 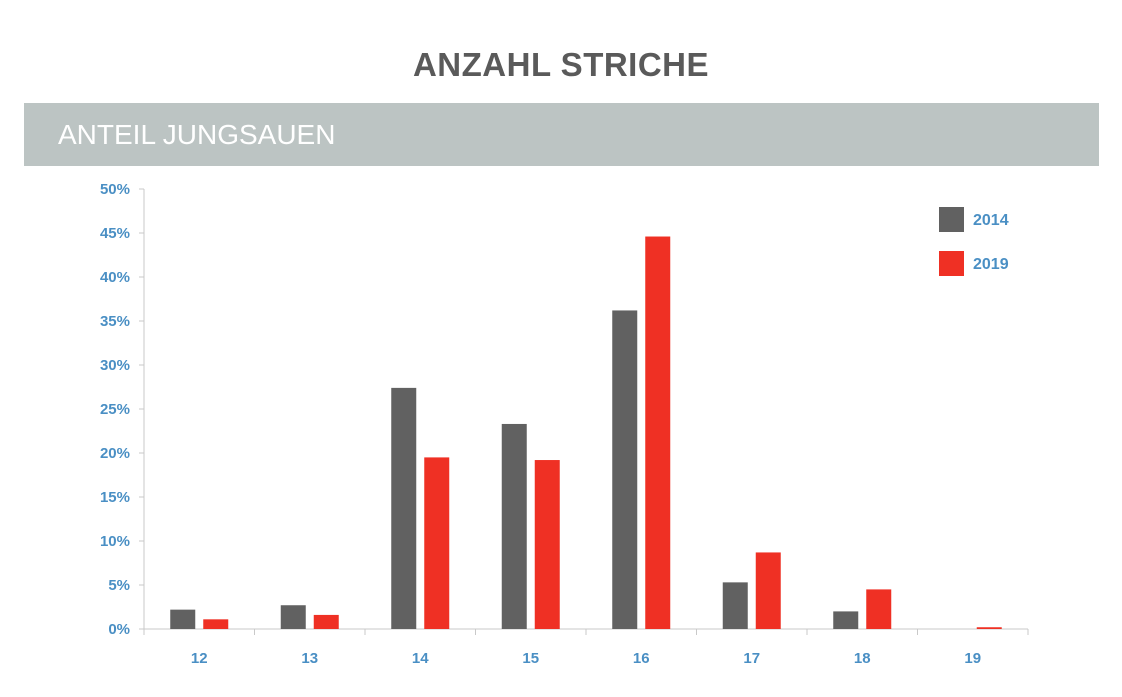 What do you see at coordinates (115, 453) in the screenshot?
I see `y-tick-label: 20%` at bounding box center [115, 453].